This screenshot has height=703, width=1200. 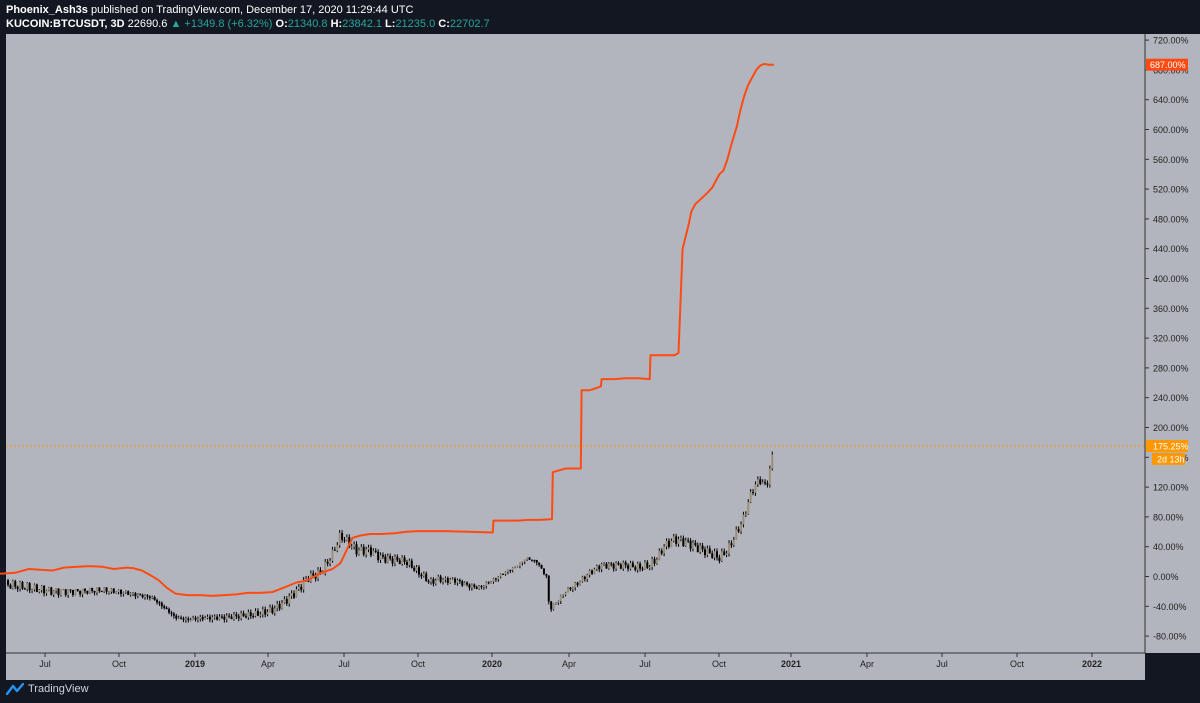 What do you see at coordinates (65, 24) in the screenshot?
I see `symbol-name: KUCOIN:BTCUSDT, 3D` at bounding box center [65, 24].